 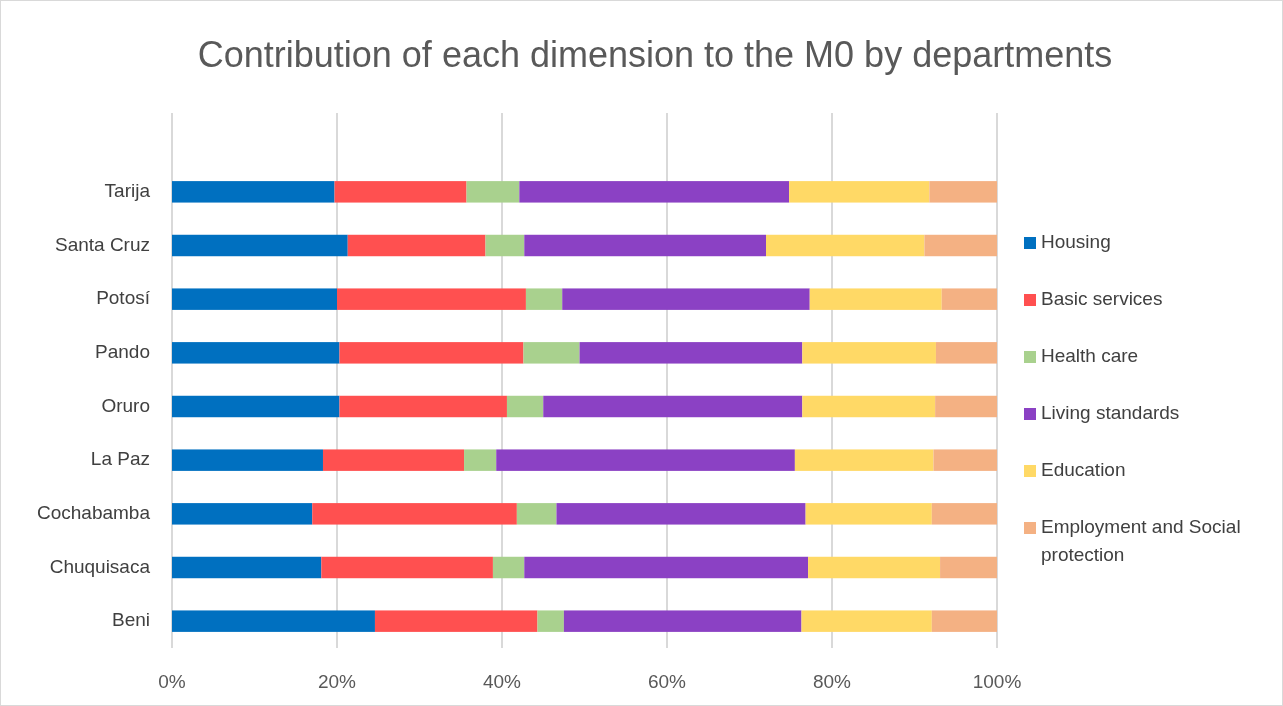 What do you see at coordinates (832, 682) in the screenshot?
I see `x-tick-label: 80%` at bounding box center [832, 682].